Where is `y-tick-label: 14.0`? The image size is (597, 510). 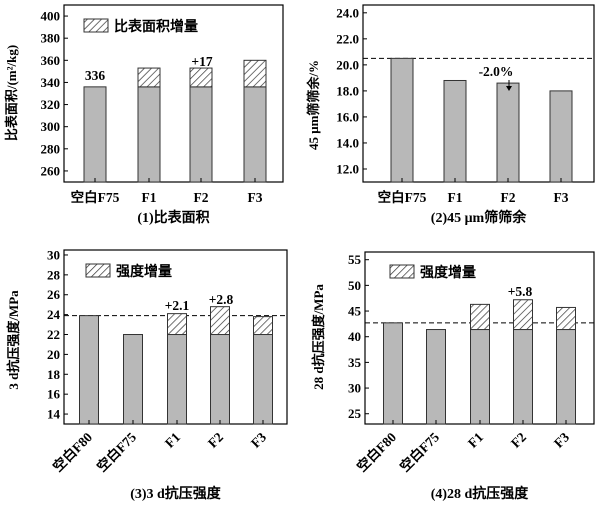 y-tick-label: 14.0 is located at coordinates (347, 142).